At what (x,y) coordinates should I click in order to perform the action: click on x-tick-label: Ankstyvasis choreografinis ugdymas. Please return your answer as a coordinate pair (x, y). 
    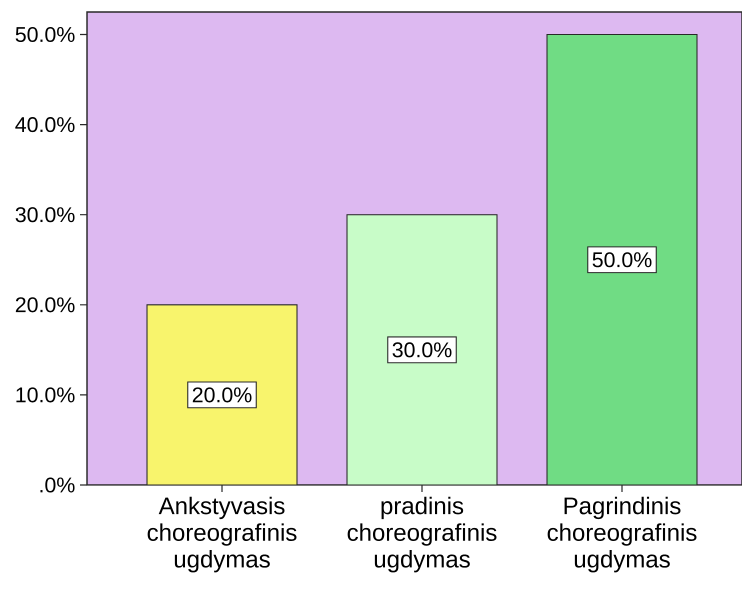
    Looking at the image, I should click on (222, 534).